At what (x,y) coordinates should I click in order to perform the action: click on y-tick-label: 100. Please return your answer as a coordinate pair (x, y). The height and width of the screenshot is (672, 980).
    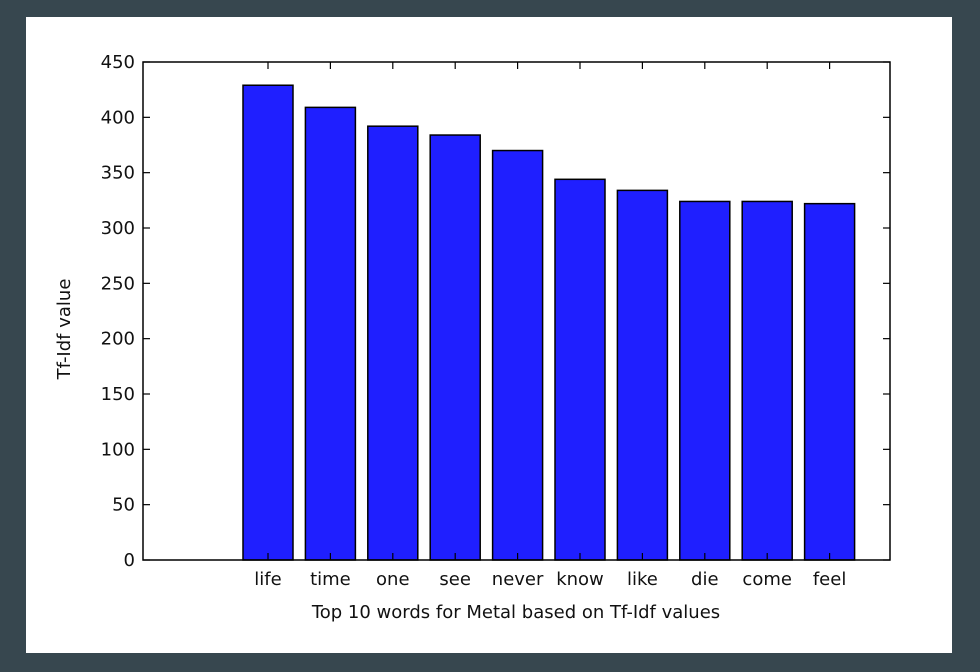
    Looking at the image, I should click on (118, 449).